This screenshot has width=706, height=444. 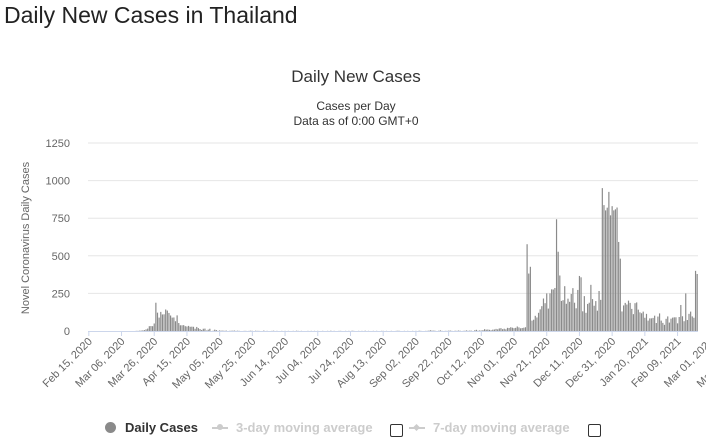 What do you see at coordinates (393, 333) in the screenshot?
I see `x-axis` at bounding box center [393, 333].